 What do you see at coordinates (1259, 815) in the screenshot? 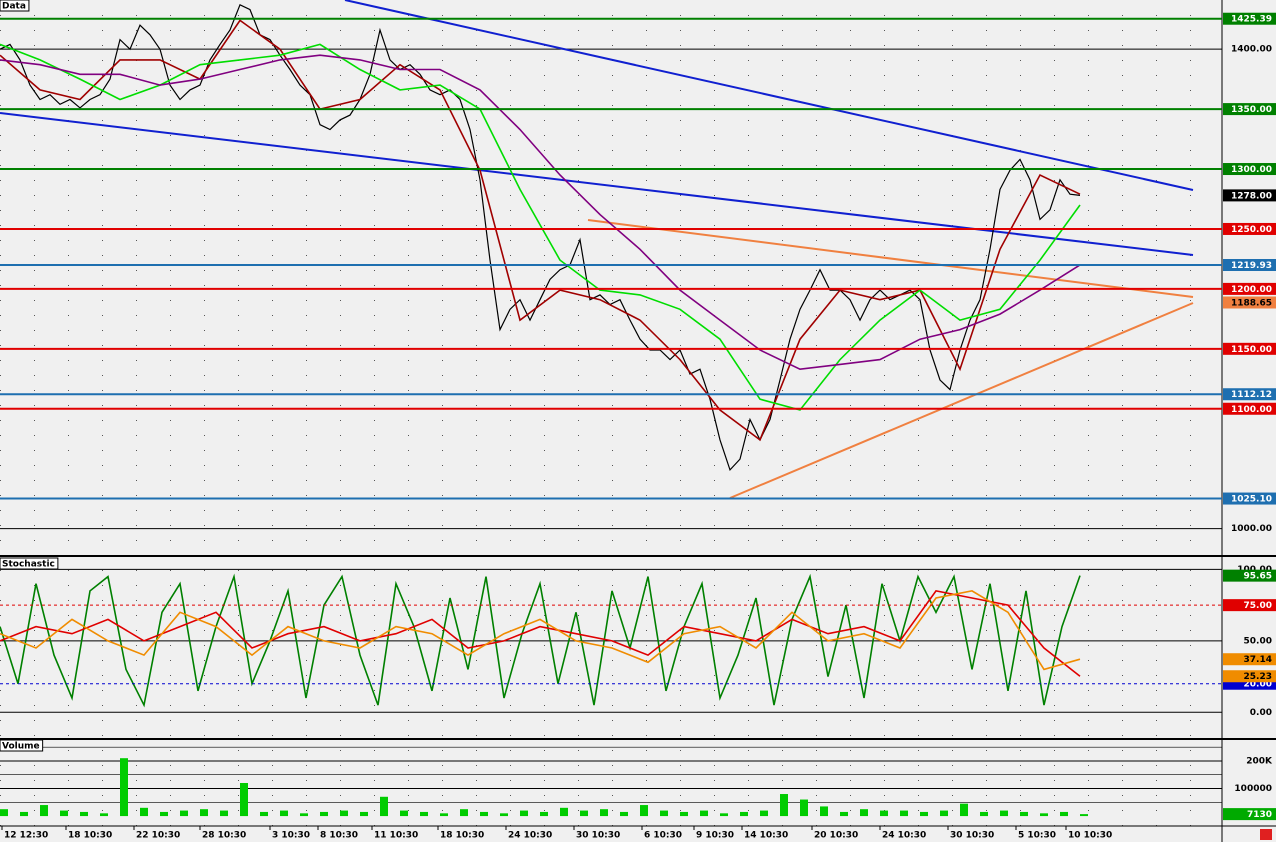
I see `level-label: 7130` at bounding box center [1259, 815].